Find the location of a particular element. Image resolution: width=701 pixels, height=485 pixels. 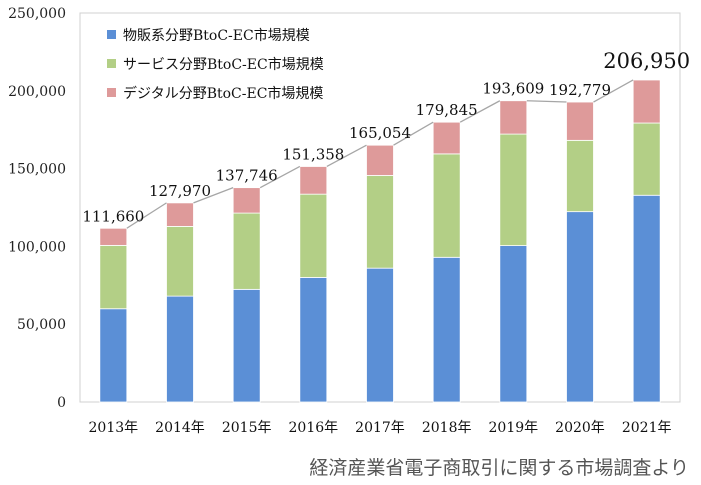

y-tick-label: 0 is located at coordinates (61, 403).